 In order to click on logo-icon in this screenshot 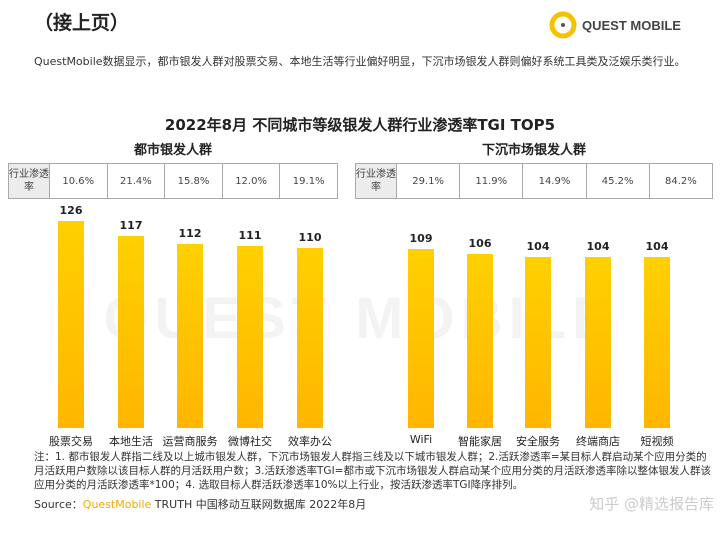, I will do `click(563, 25)`.